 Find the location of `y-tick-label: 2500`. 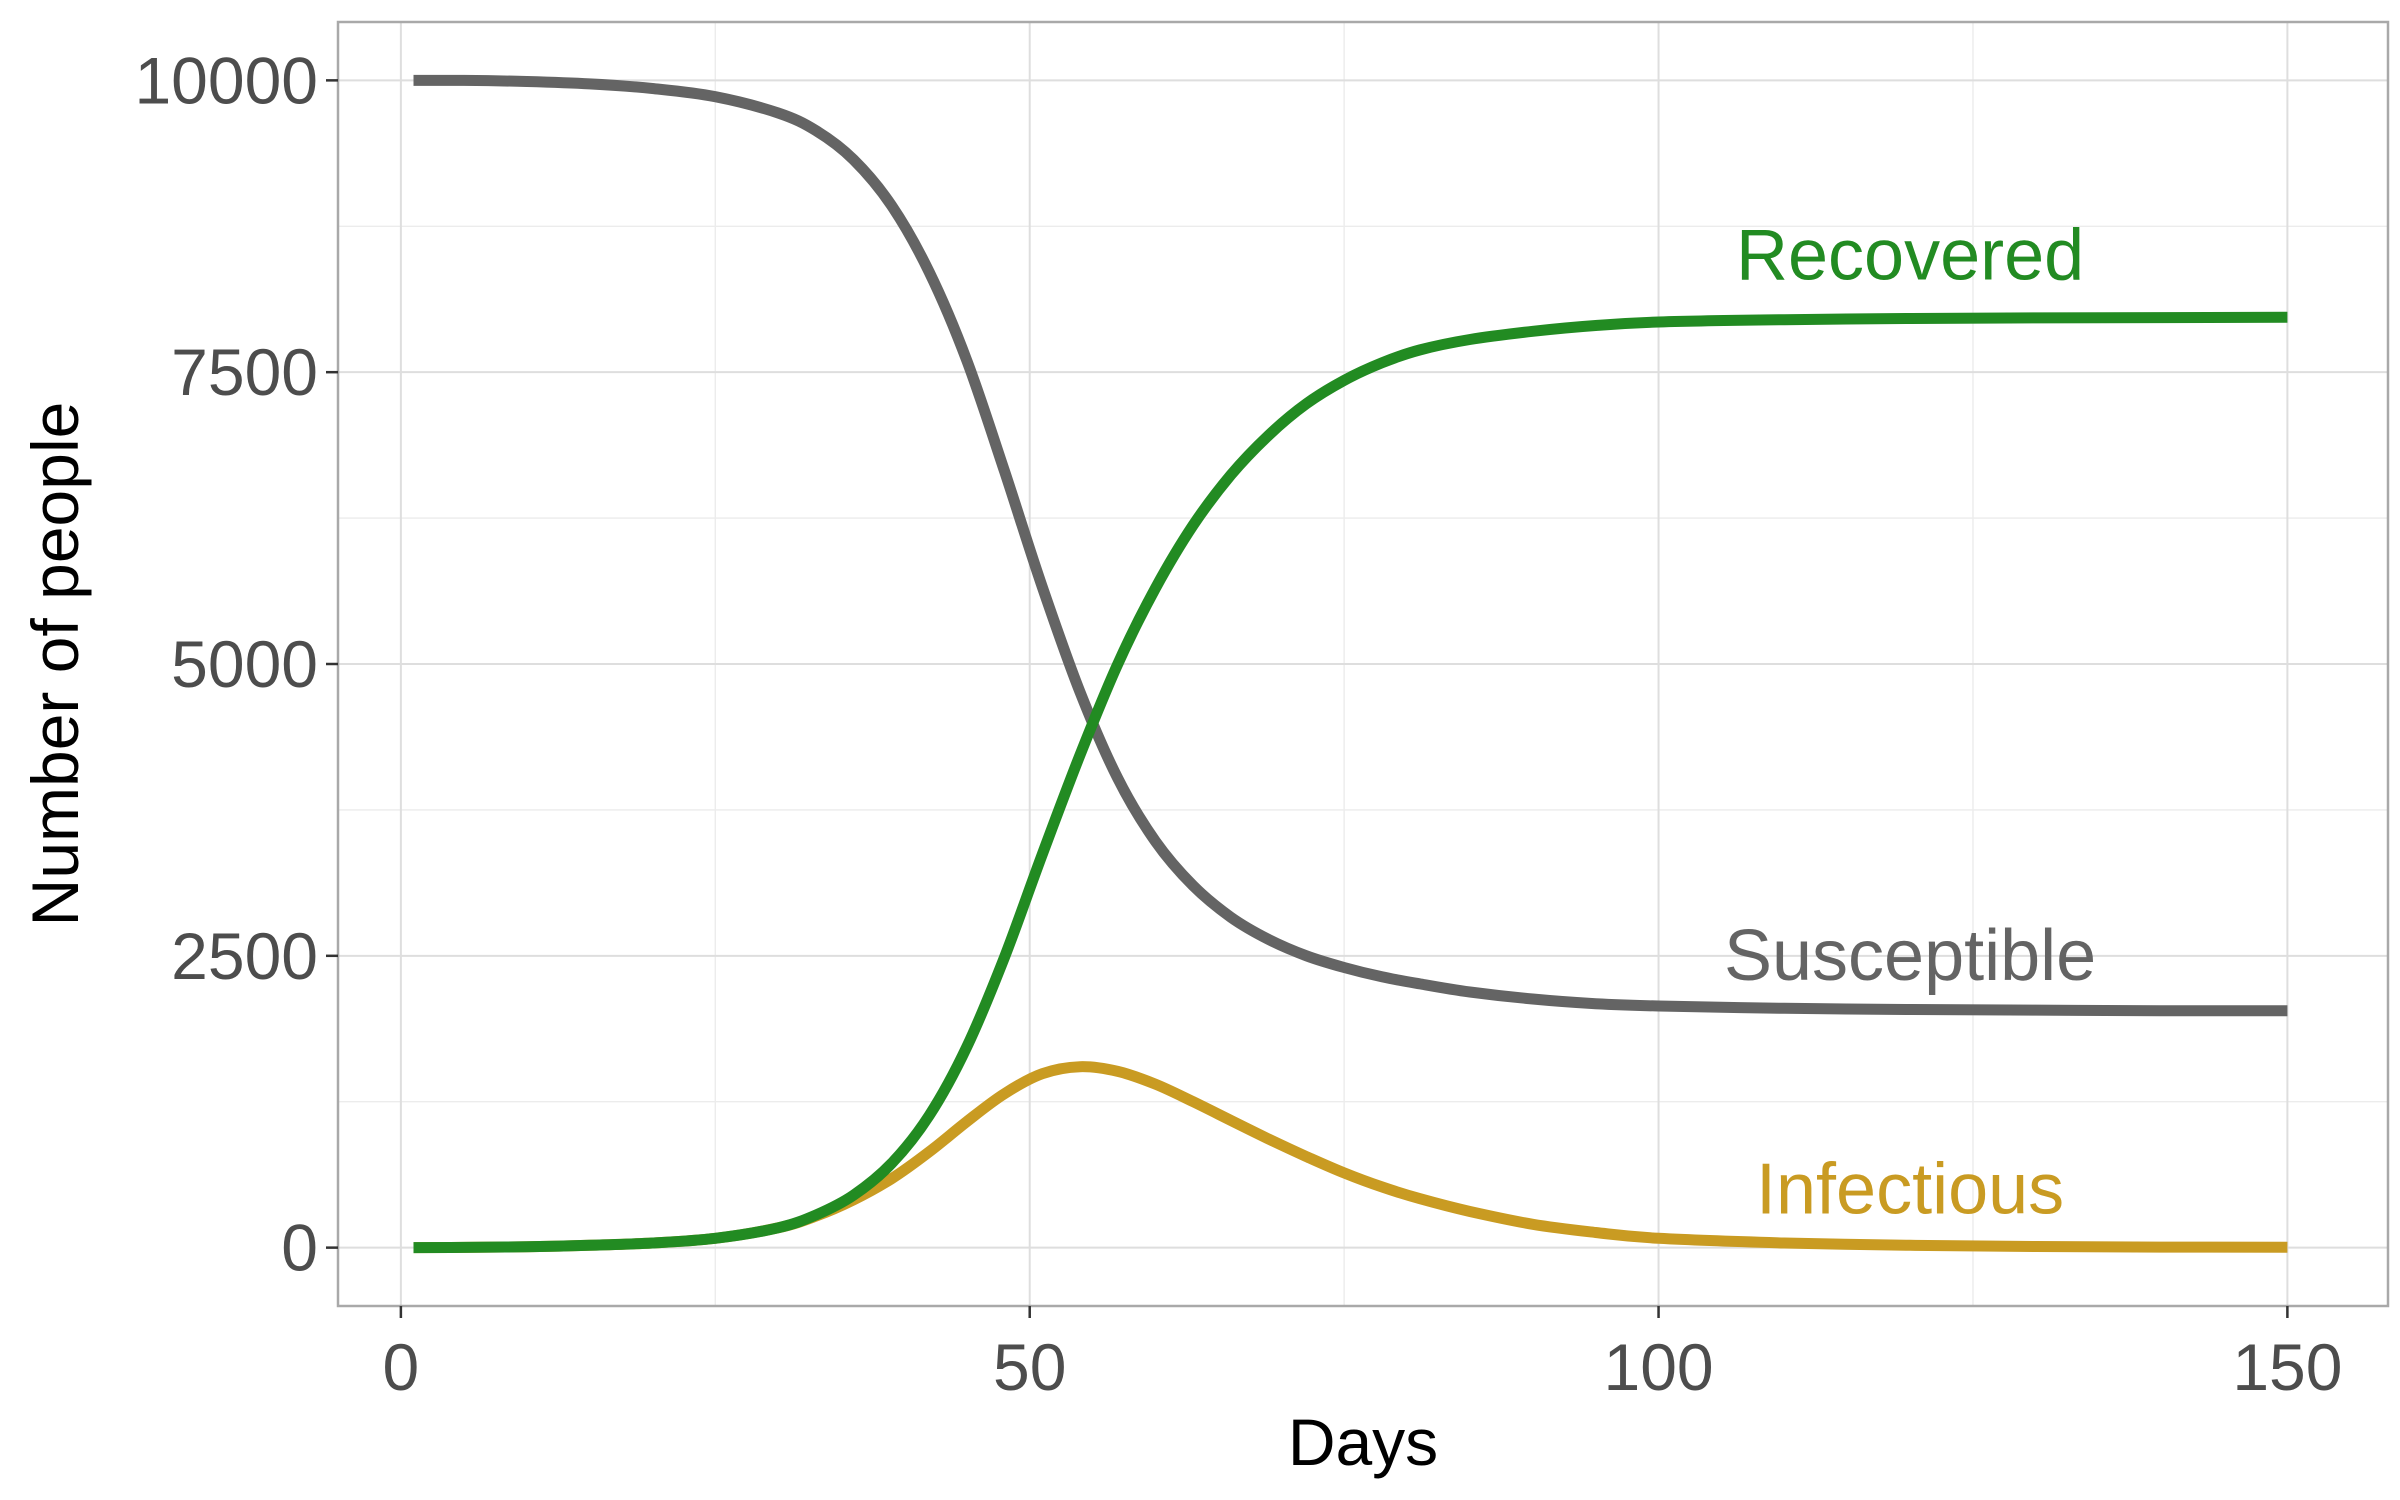

y-tick-label: 2500 is located at coordinates (244, 956).